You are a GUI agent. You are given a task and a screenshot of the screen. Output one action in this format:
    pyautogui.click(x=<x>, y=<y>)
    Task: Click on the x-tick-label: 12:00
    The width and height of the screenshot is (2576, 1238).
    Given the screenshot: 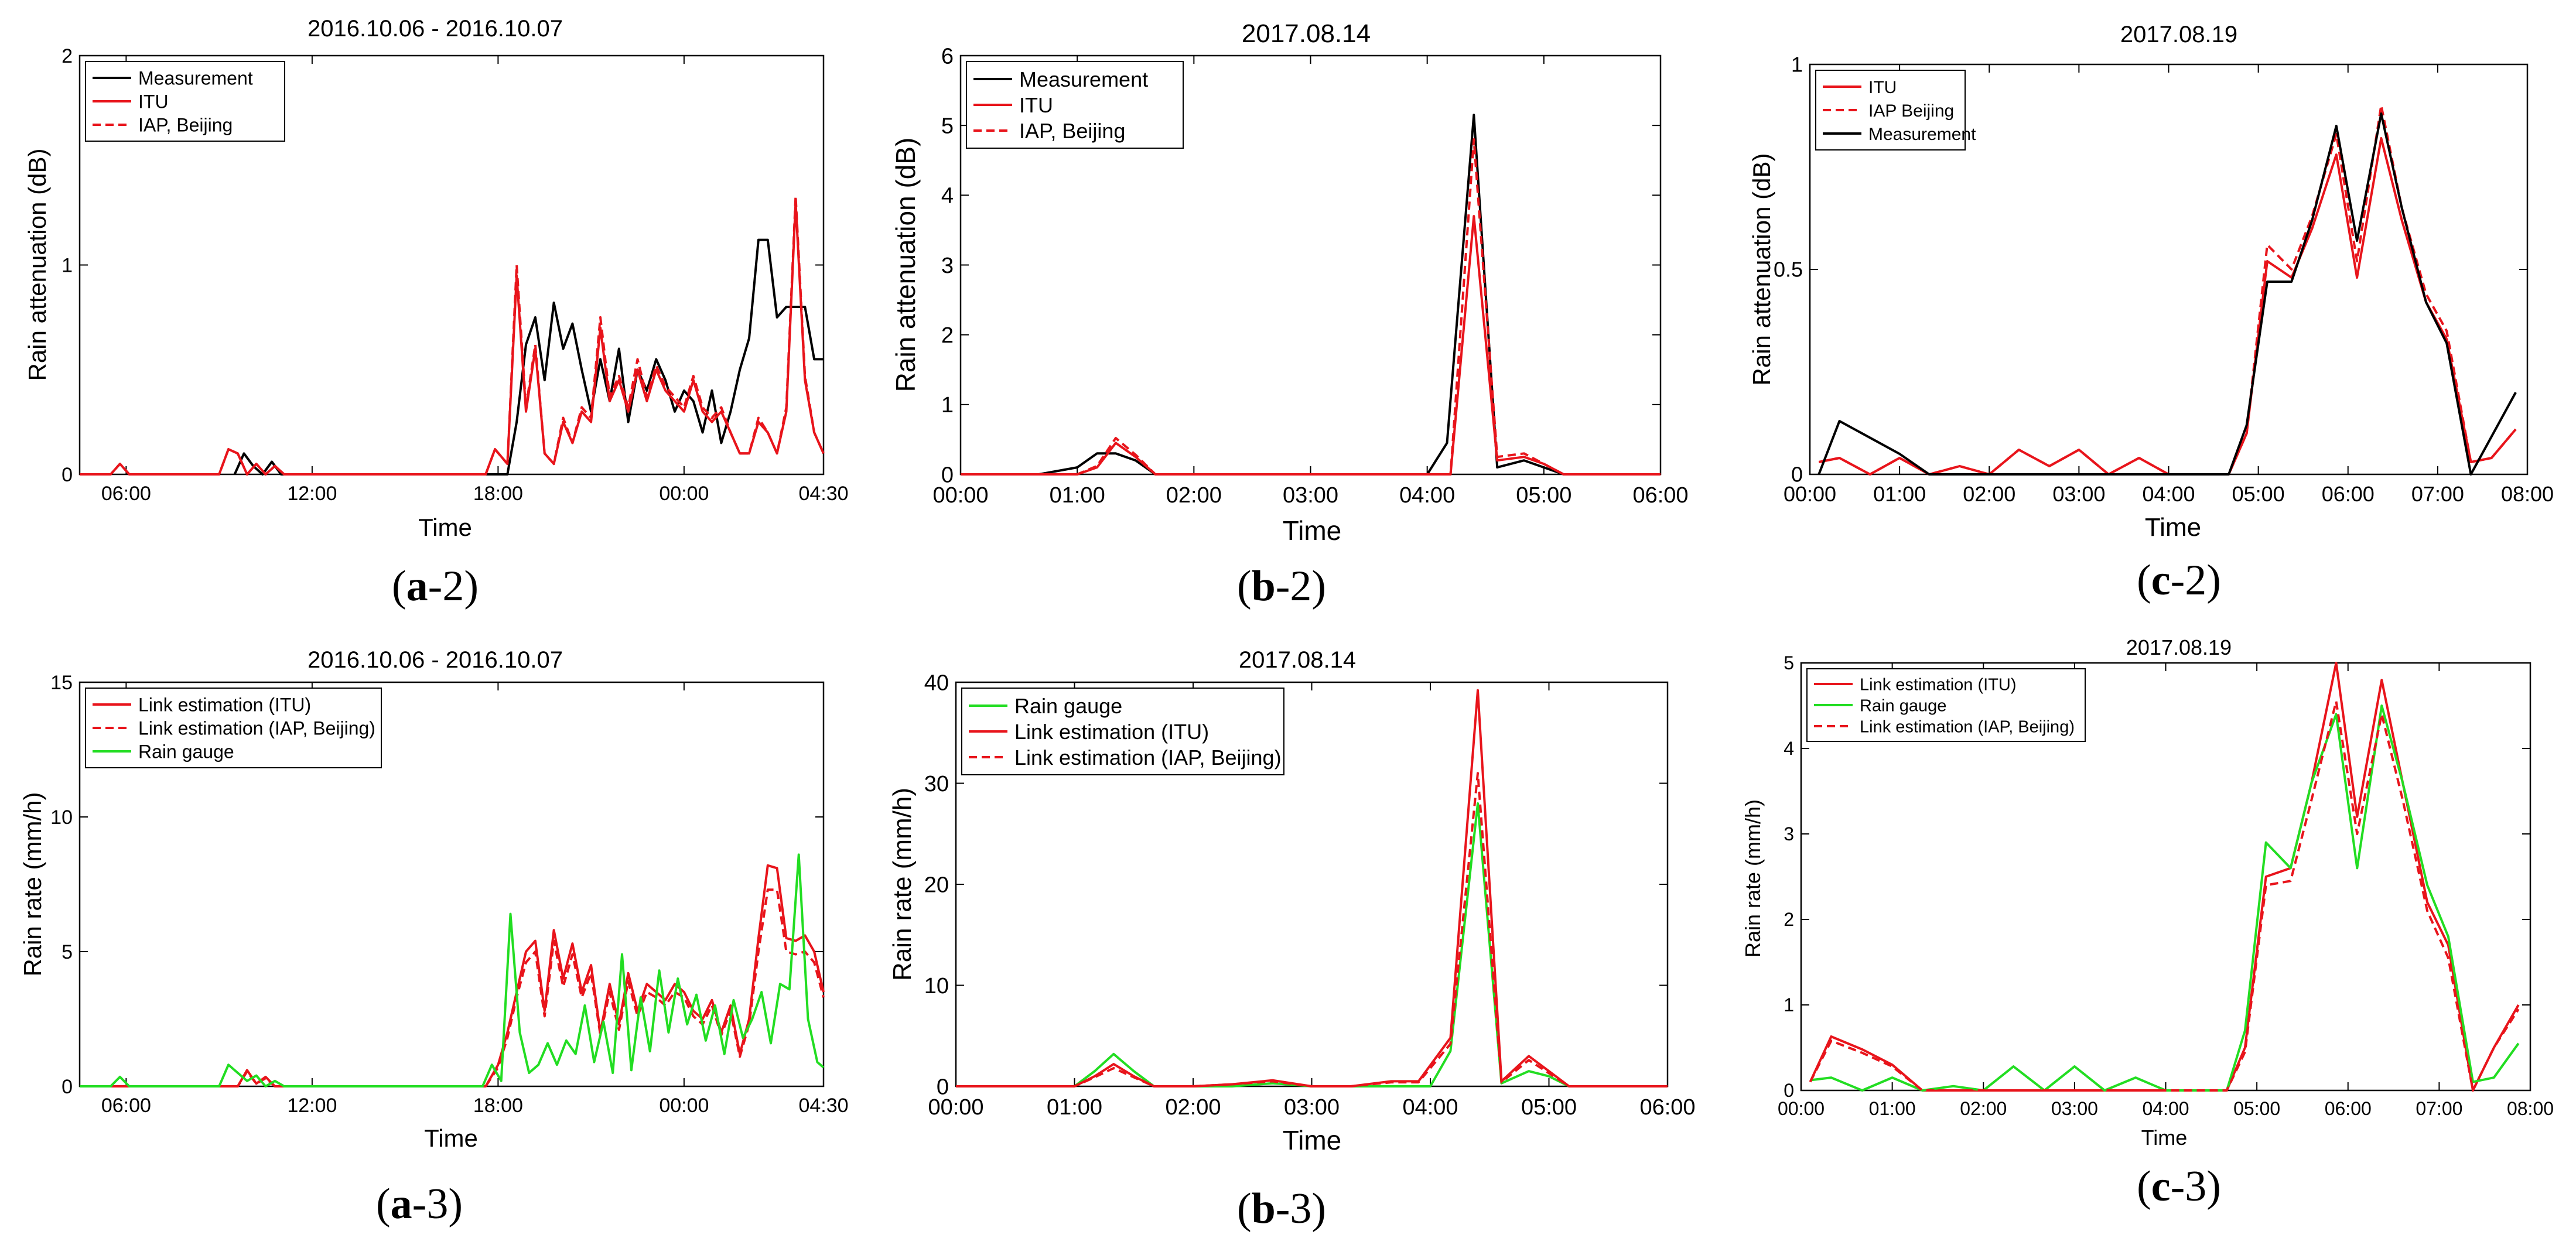 What is the action you would take?
    pyautogui.click(x=312, y=494)
    